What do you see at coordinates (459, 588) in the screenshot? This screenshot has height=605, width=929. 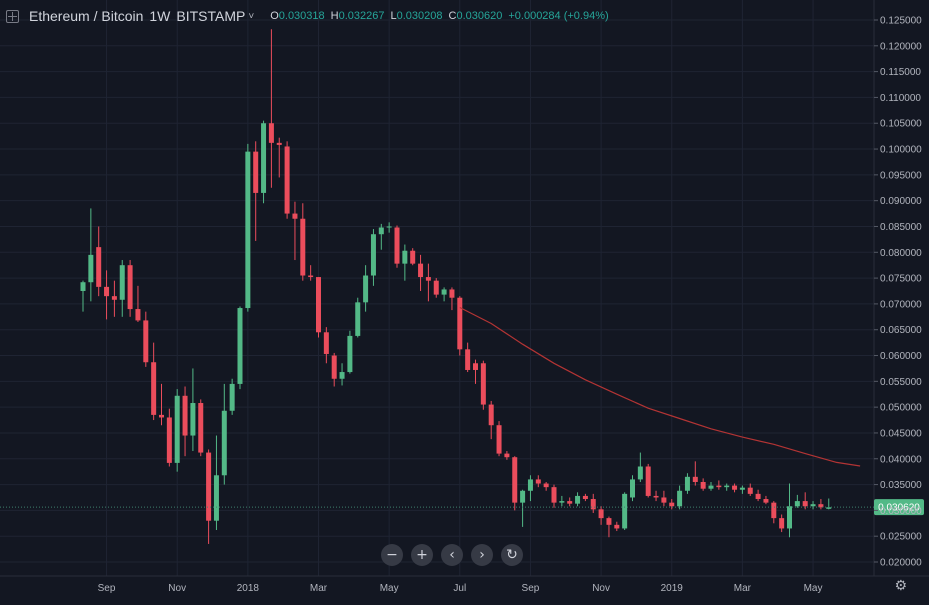 I see `x-axis-tick-label: Jul` at bounding box center [459, 588].